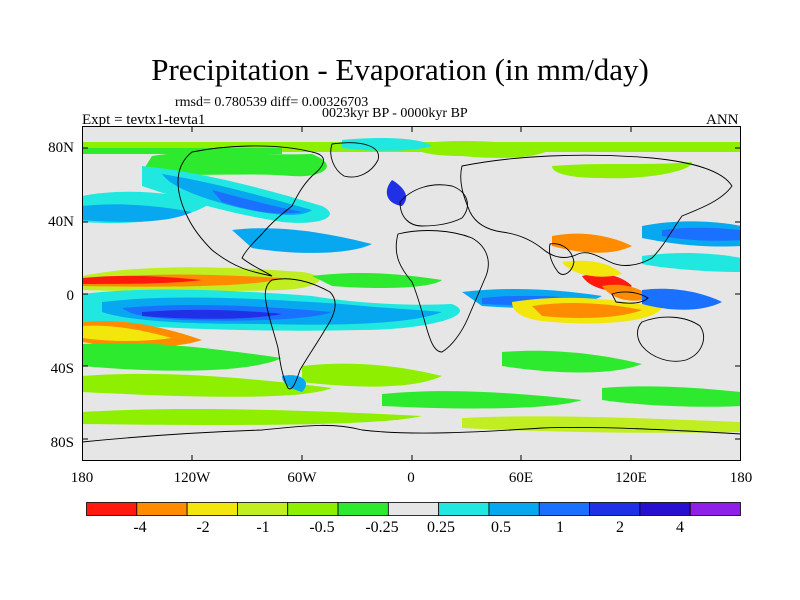  Describe the element at coordinates (250, 211) in the screenshot. I see `north-america-outline` at that location.